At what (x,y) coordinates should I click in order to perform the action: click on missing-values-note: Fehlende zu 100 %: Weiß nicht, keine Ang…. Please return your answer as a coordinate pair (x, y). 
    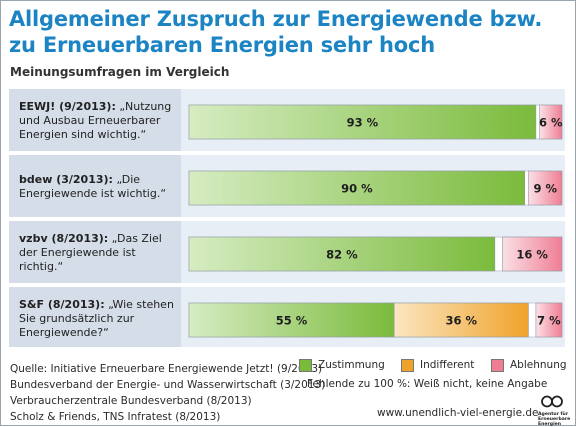
    Looking at the image, I should click on (427, 384).